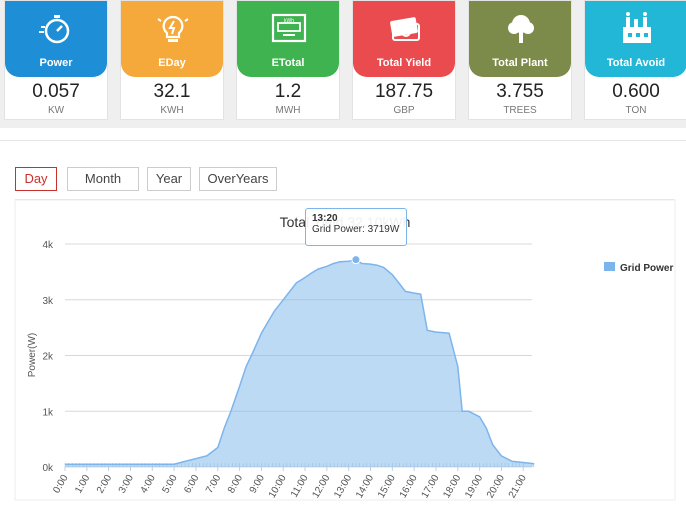 The image size is (686, 508). I want to click on card-unit: KW, so click(56, 110).